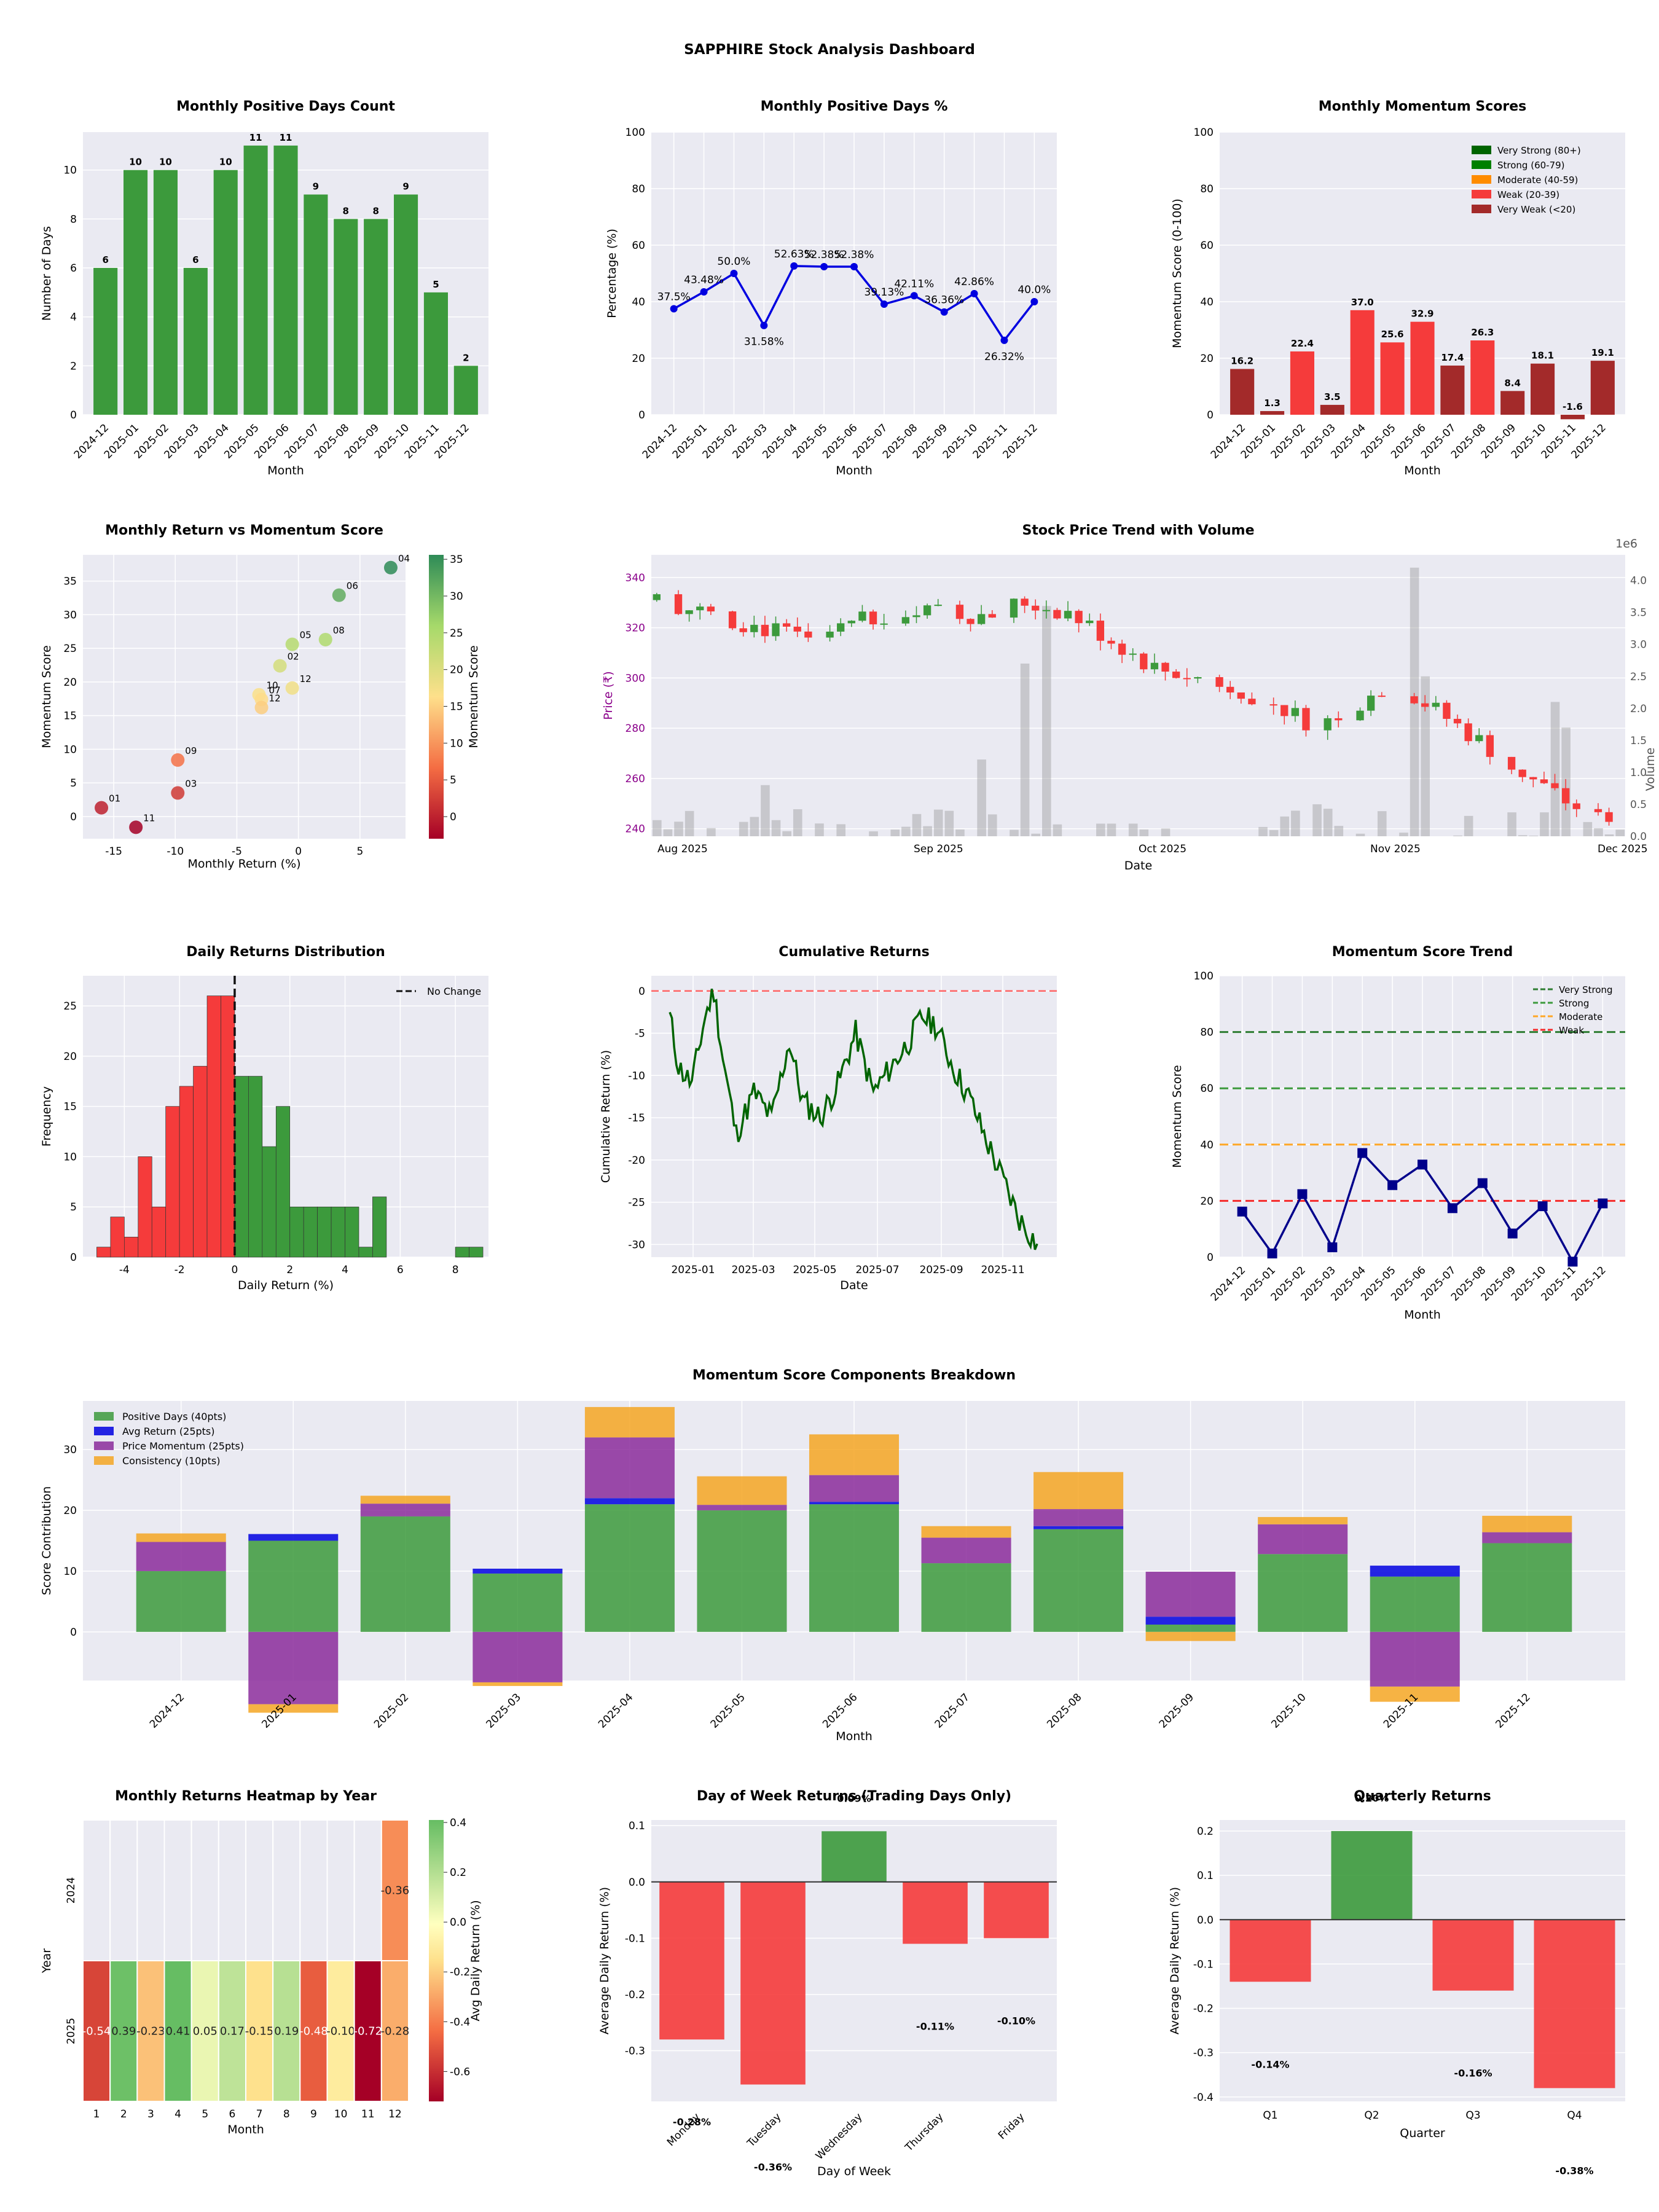 Image resolution: width=1659 pixels, height=2212 pixels. What do you see at coordinates (71, 1890) in the screenshot?
I see `heatmap-y-tick: 2024` at bounding box center [71, 1890].